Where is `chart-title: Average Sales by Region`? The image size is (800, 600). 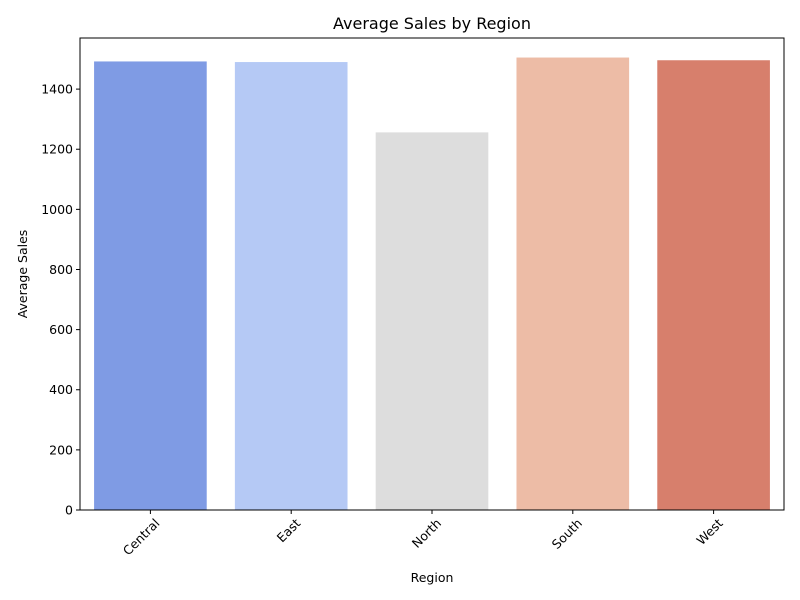
chart-title: Average Sales by Region is located at coordinates (432, 23).